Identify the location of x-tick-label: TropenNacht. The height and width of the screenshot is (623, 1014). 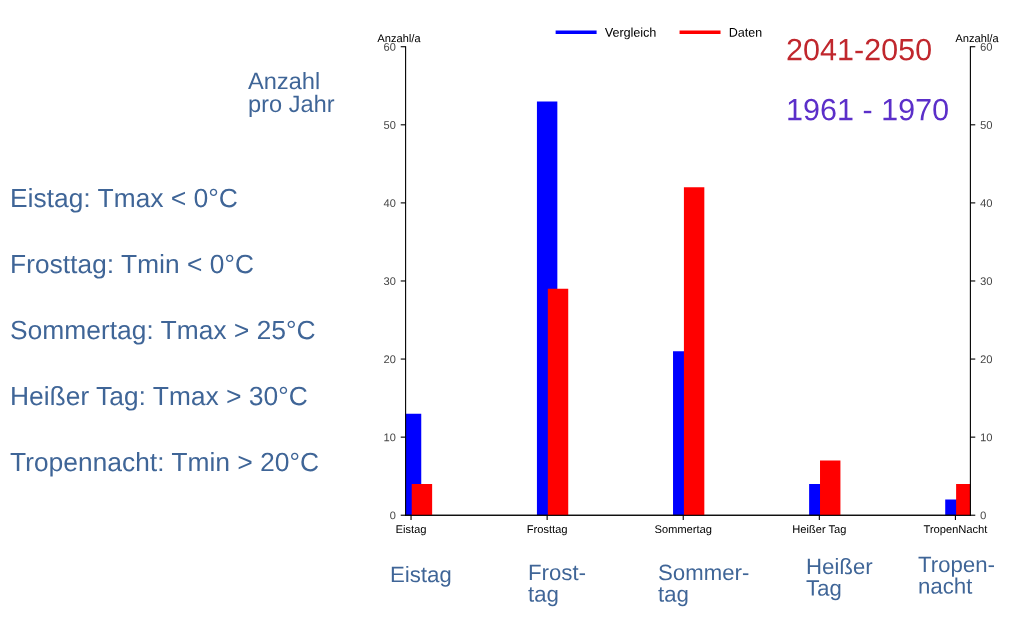
(955, 530).